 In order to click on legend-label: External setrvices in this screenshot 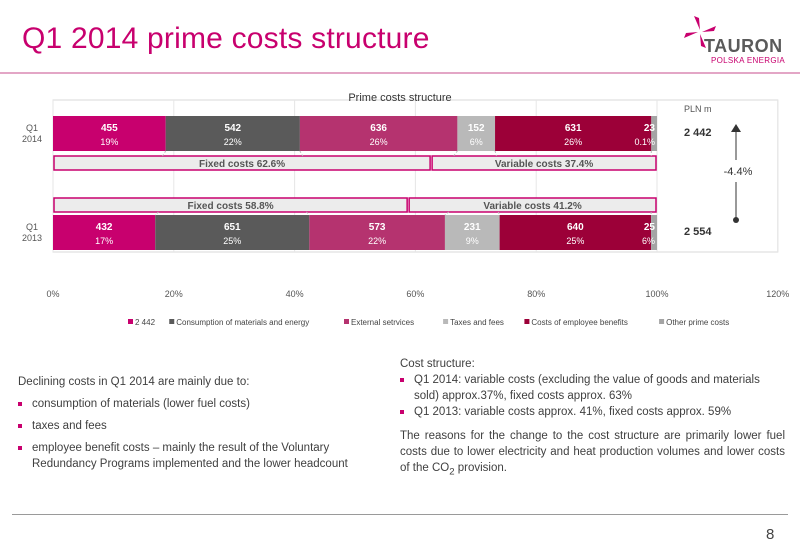, I will do `click(382, 322)`.